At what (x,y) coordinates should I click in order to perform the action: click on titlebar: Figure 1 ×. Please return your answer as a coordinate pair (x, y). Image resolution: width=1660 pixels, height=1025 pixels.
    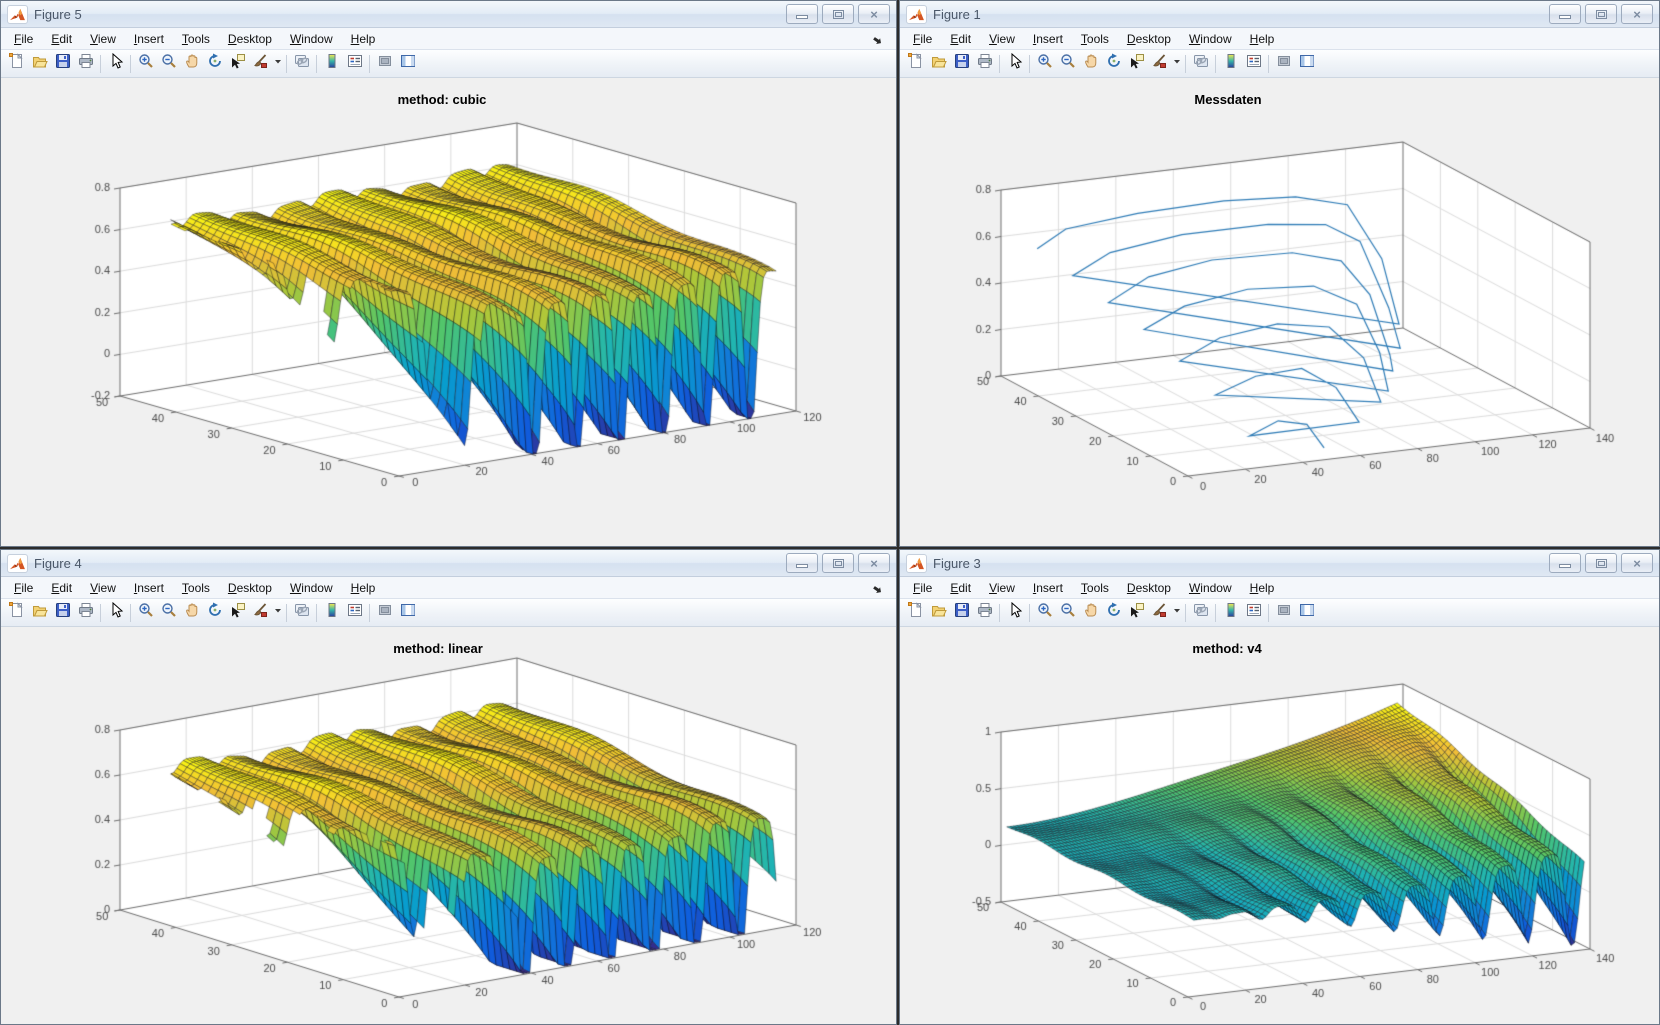
    Looking at the image, I should click on (1279, 14).